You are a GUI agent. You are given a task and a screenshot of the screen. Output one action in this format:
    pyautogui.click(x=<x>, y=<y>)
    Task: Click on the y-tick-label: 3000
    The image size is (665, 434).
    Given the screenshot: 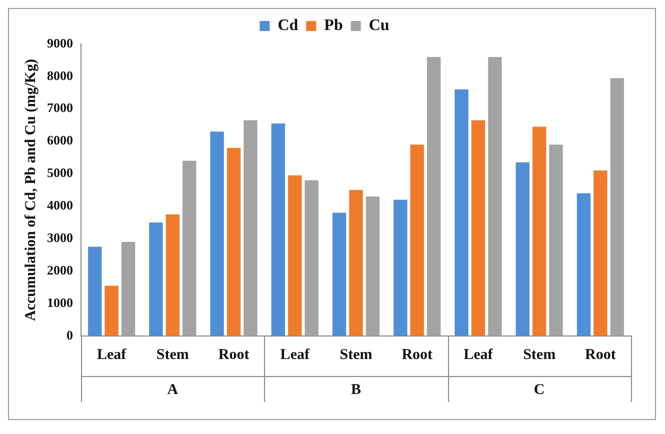 What is the action you would take?
    pyautogui.click(x=60, y=238)
    